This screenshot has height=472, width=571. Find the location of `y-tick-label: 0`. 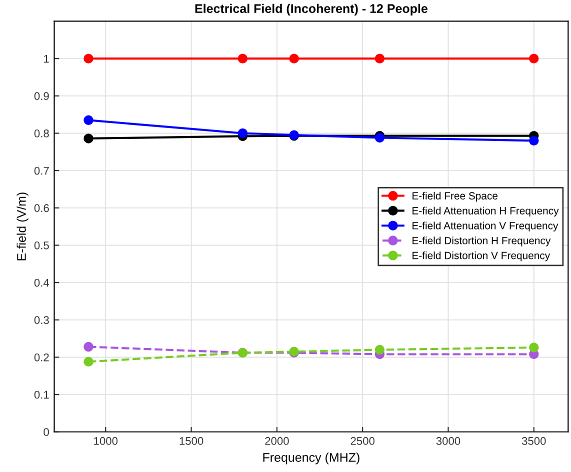

y-tick-label: 0 is located at coordinates (46, 432).